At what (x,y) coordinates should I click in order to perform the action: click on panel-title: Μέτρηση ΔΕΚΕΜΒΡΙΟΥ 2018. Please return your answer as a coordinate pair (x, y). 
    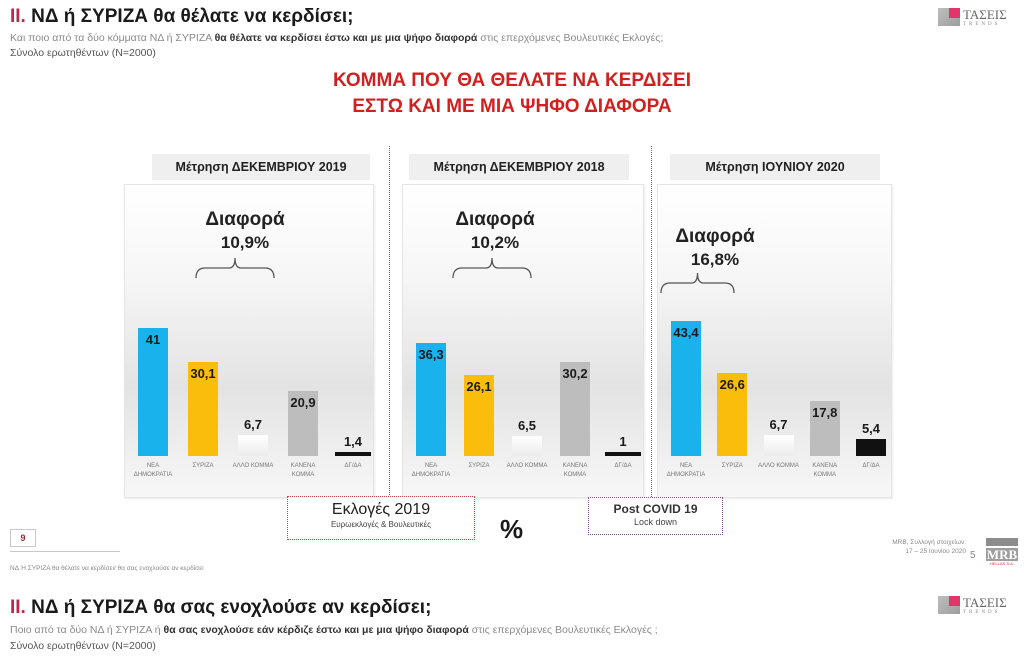
    Looking at the image, I should click on (519, 167).